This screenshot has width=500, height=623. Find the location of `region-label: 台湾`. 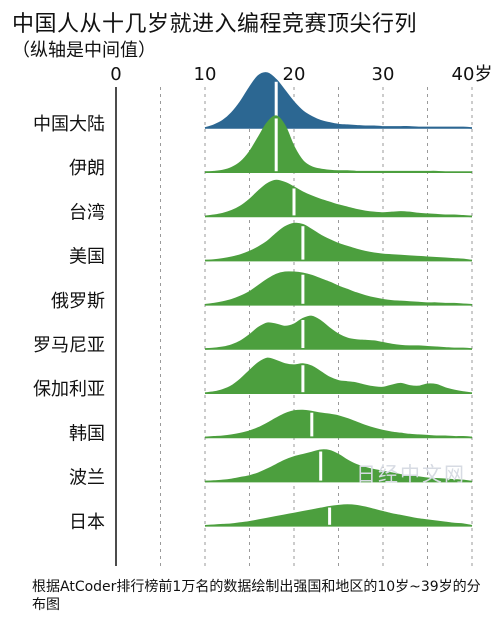

region-label: 台湾 is located at coordinates (87, 212).